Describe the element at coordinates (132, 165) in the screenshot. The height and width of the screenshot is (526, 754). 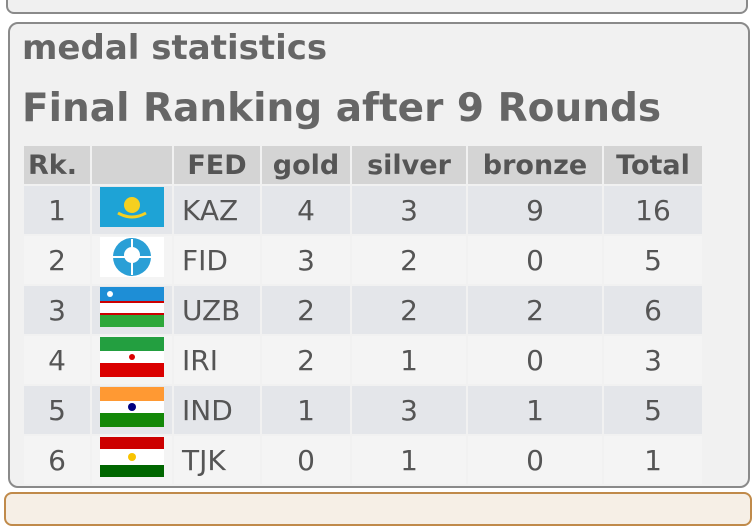
I see `flag-header` at that location.